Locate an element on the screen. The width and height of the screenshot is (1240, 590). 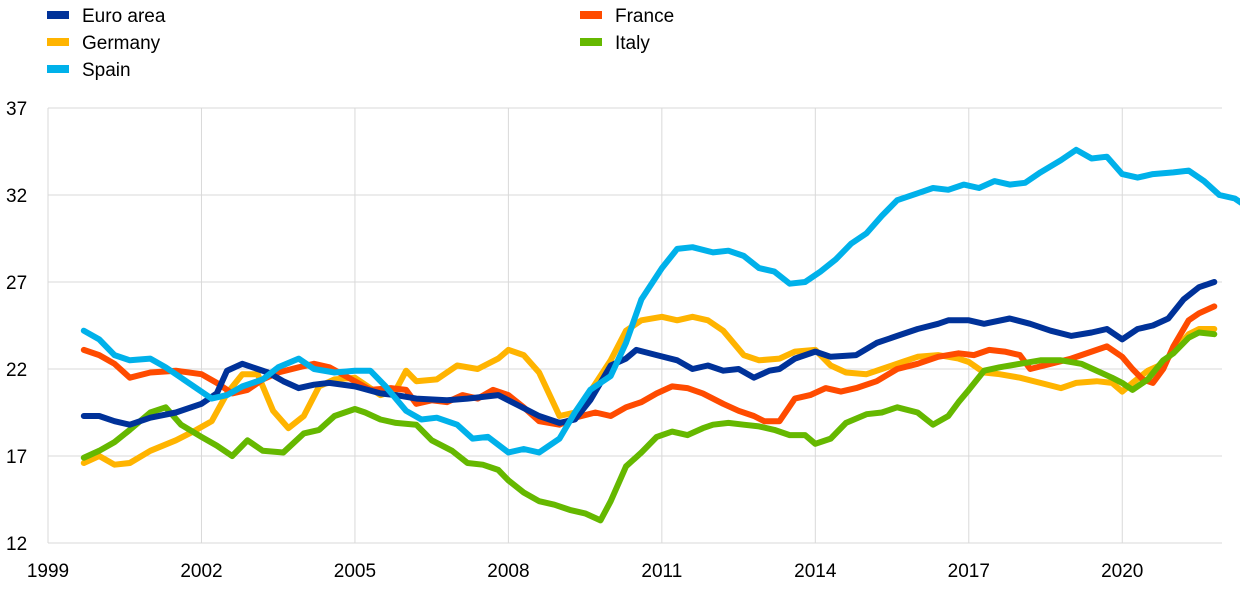
x-tick-label: 2005 is located at coordinates (355, 571).